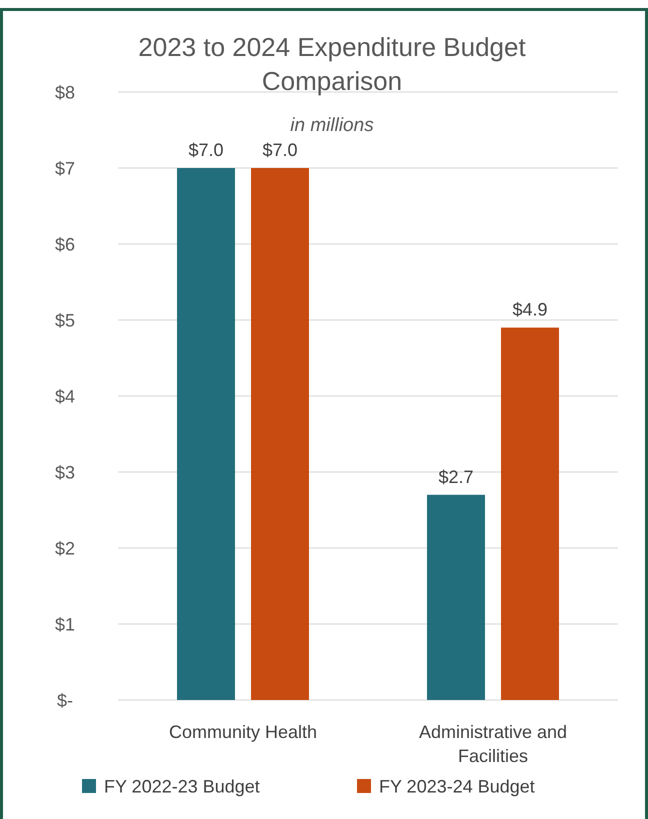 This screenshot has width=648, height=819. Describe the element at coordinates (65, 92) in the screenshot. I see `y-tick-label: $8` at that location.